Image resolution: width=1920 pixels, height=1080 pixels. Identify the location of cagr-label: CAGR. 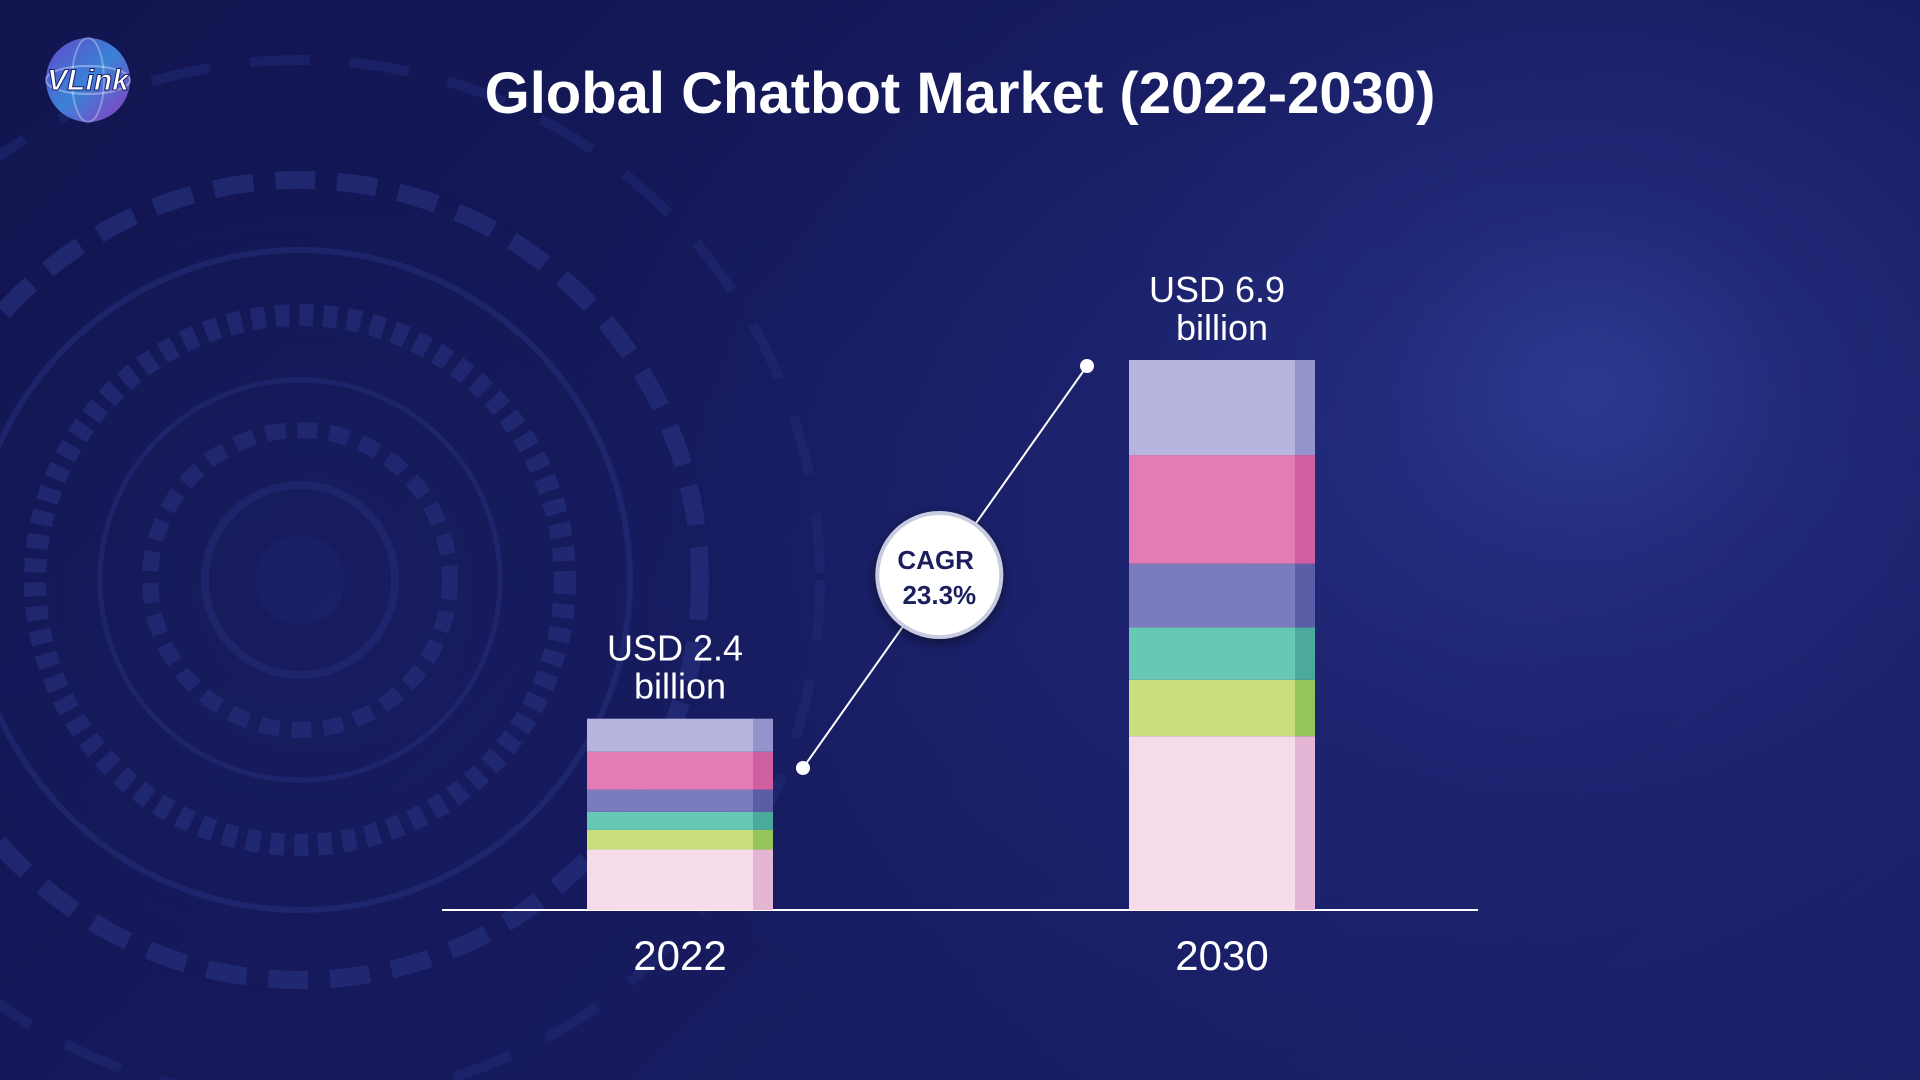
(935, 560).